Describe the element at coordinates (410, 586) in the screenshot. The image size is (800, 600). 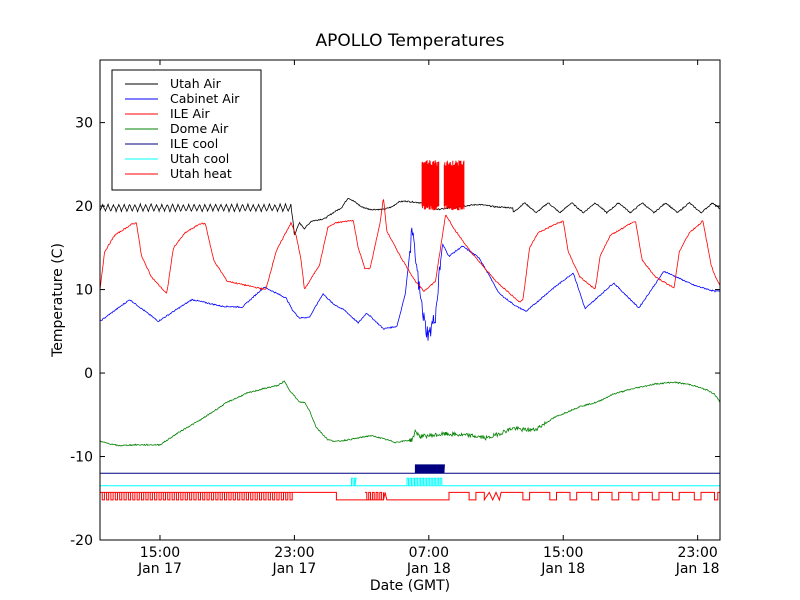
I see `x-axis-label: Date (GMT)` at that location.